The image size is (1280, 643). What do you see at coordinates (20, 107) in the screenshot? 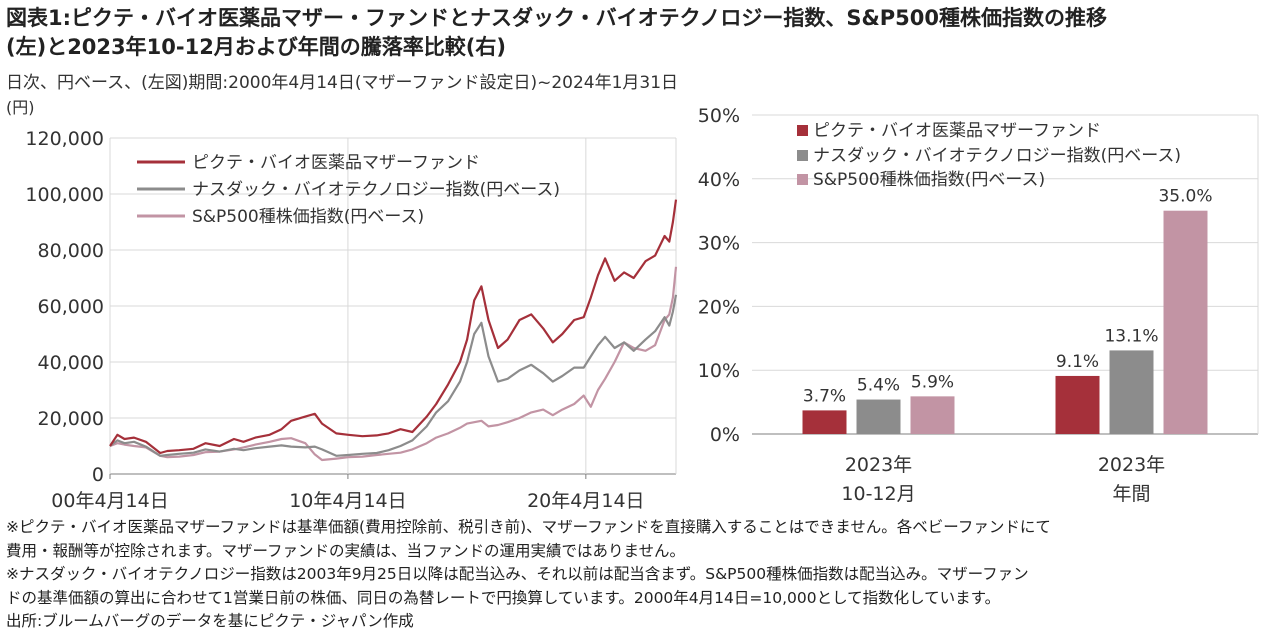
I see `y-axis-unit-label: (円)` at bounding box center [20, 107].